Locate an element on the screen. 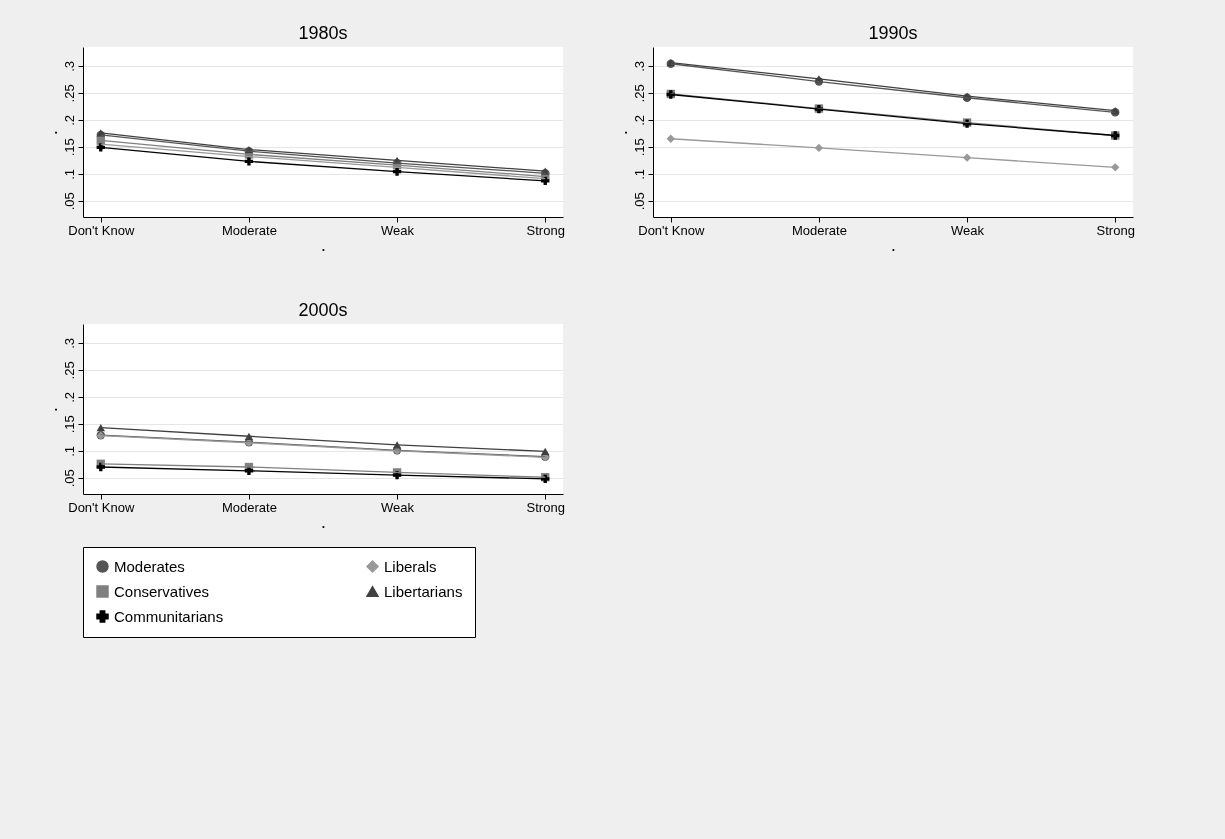 The width and height of the screenshot is (1225, 839). legend-label: Communitarians is located at coordinates (169, 616).